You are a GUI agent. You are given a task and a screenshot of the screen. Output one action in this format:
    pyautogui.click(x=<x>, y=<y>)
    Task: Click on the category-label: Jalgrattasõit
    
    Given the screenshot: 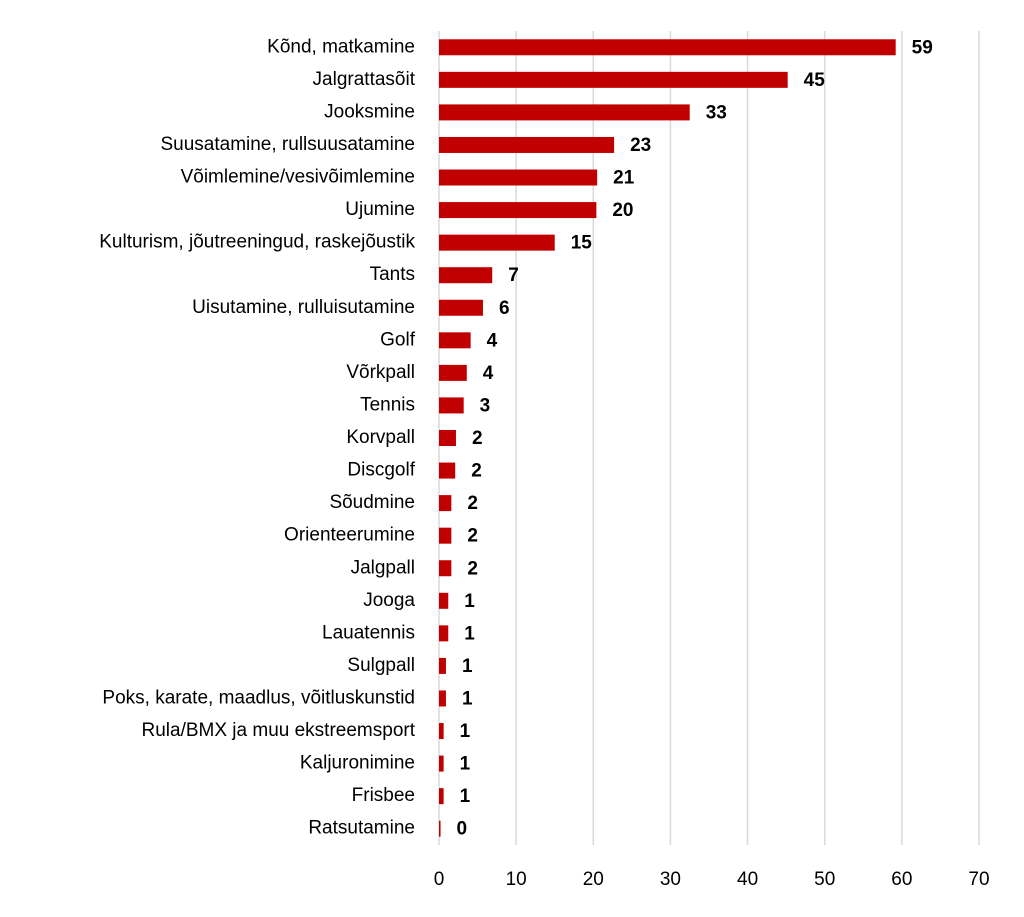 What is the action you would take?
    pyautogui.click(x=364, y=79)
    